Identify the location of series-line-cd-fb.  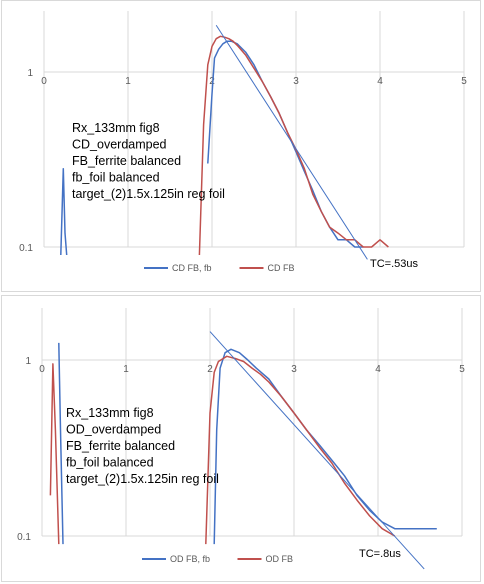
(293, 145).